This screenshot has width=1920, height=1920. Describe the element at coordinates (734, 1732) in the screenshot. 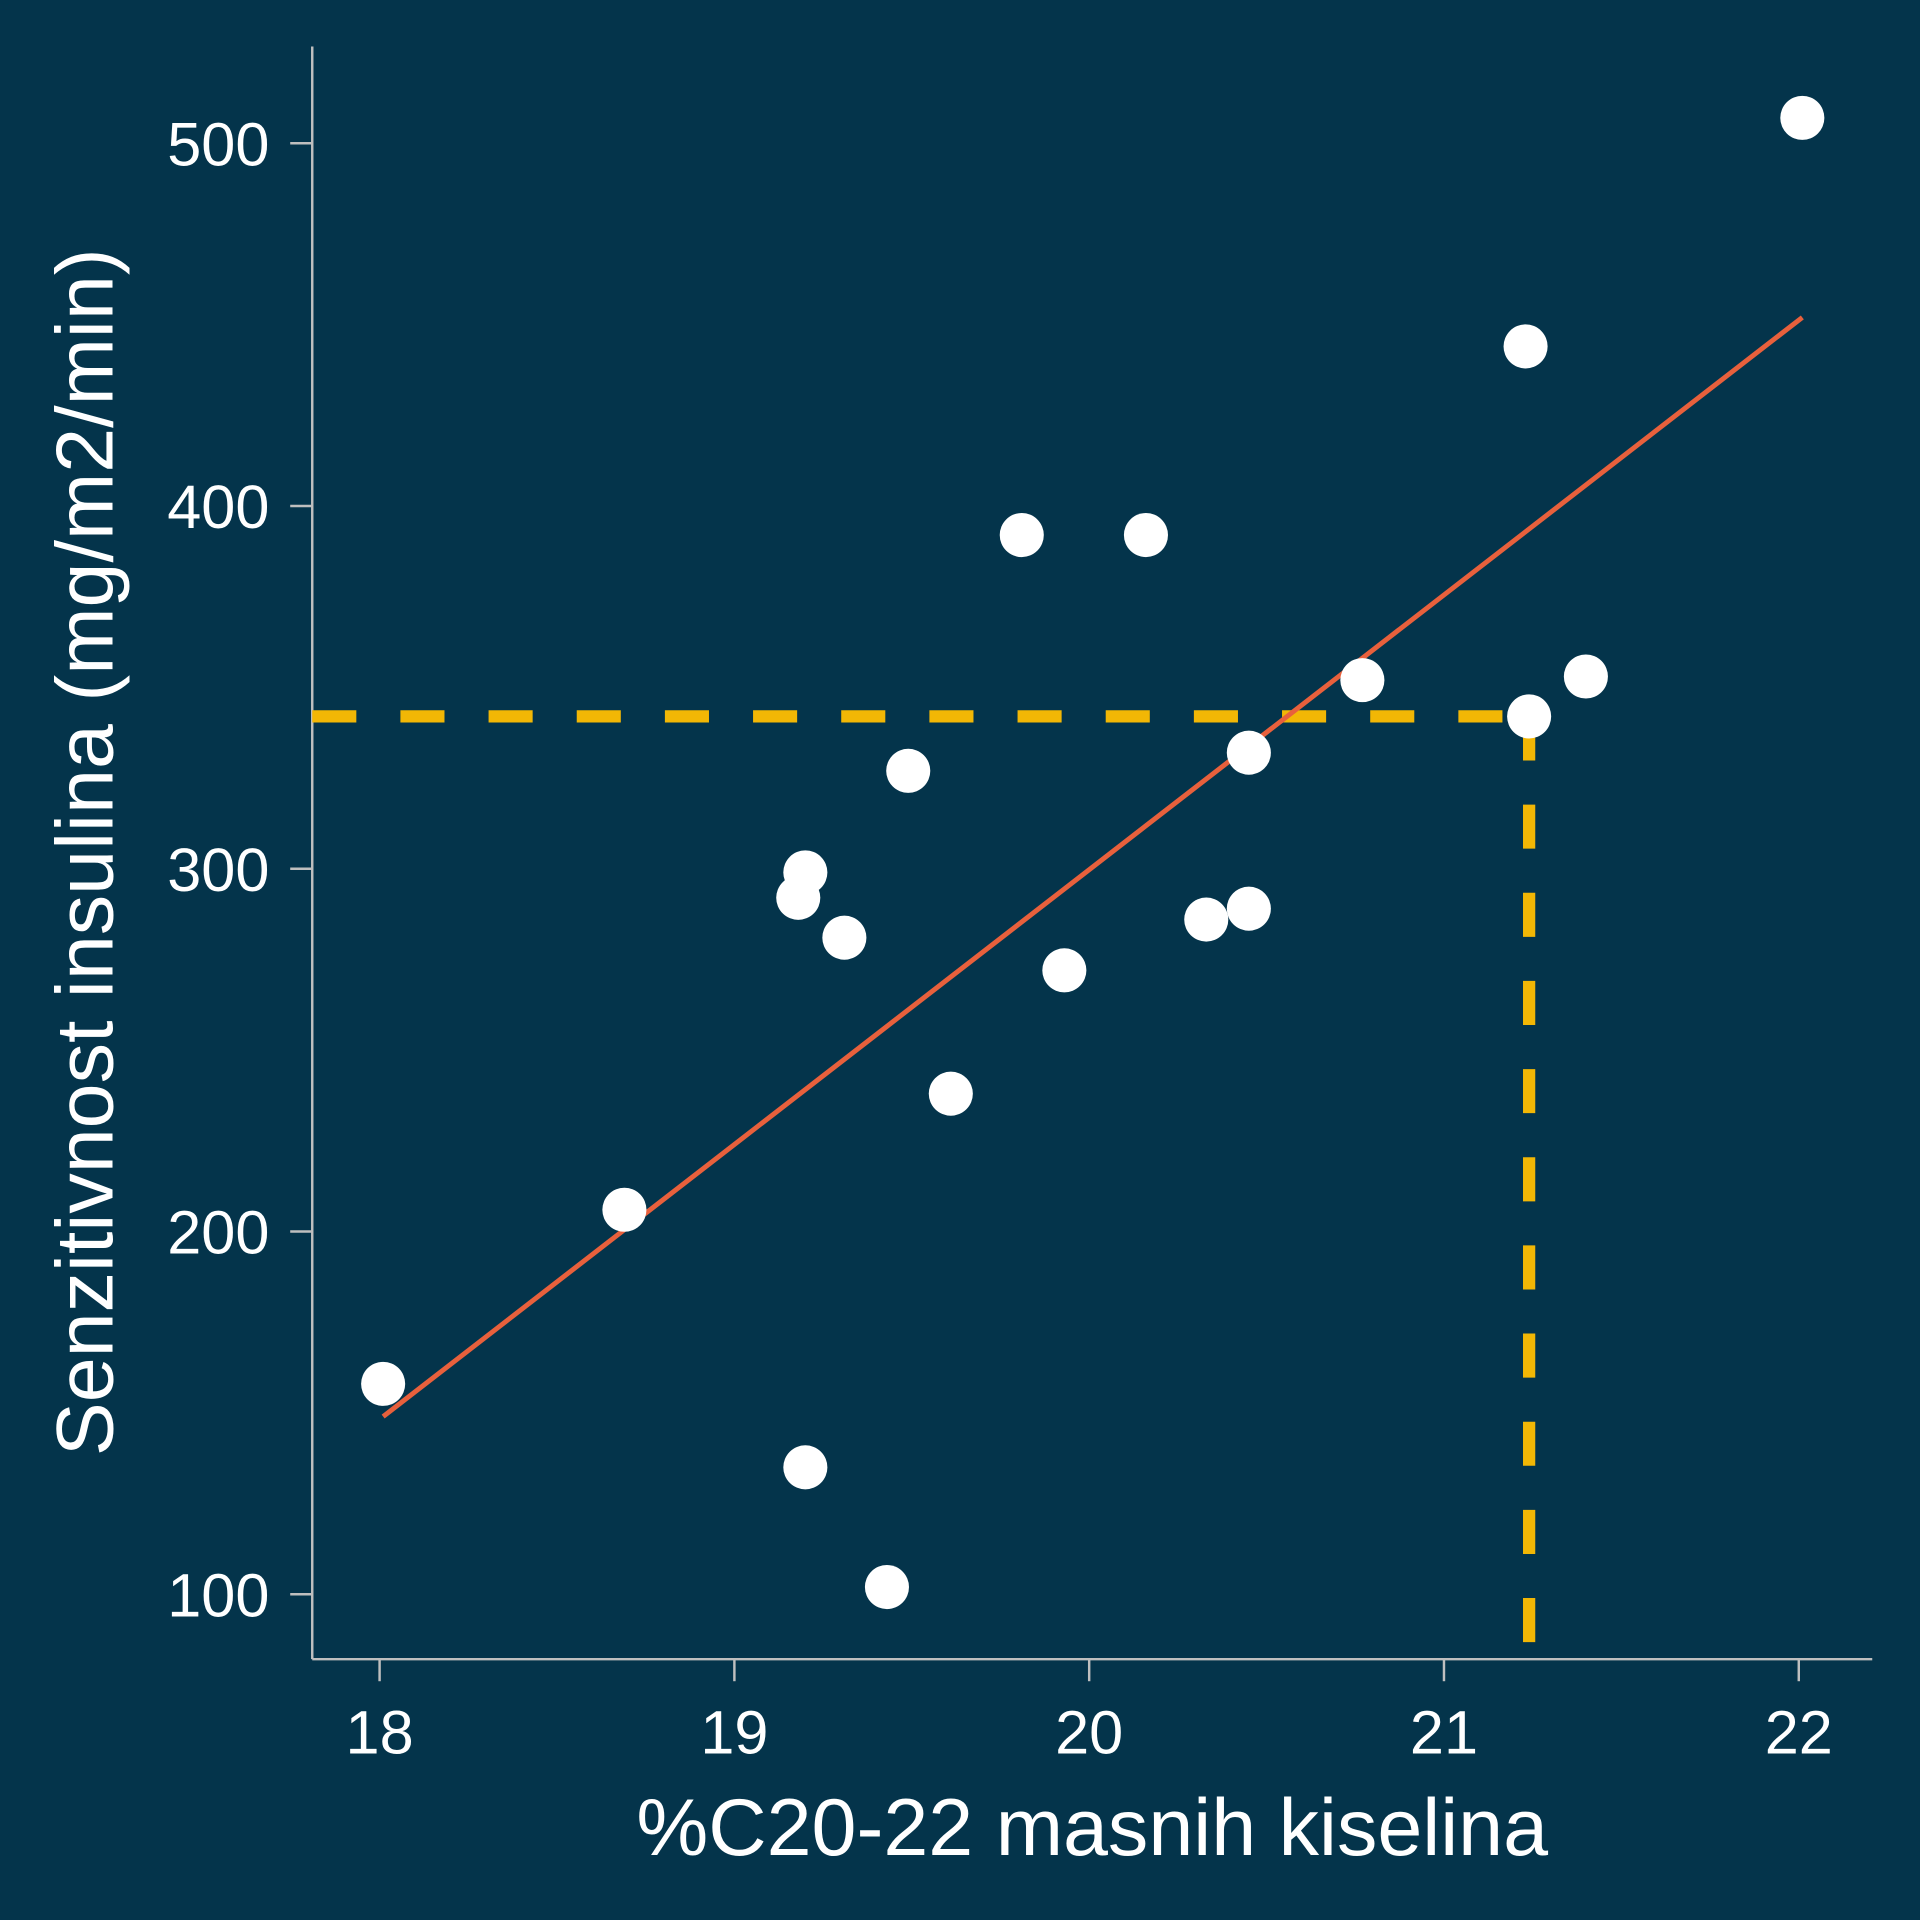

I see `x-tick-label: 19` at that location.